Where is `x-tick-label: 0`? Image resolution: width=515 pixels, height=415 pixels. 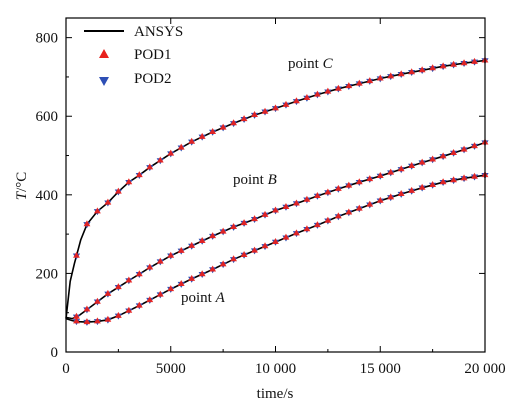 x-tick-label: 0 is located at coordinates (66, 369).